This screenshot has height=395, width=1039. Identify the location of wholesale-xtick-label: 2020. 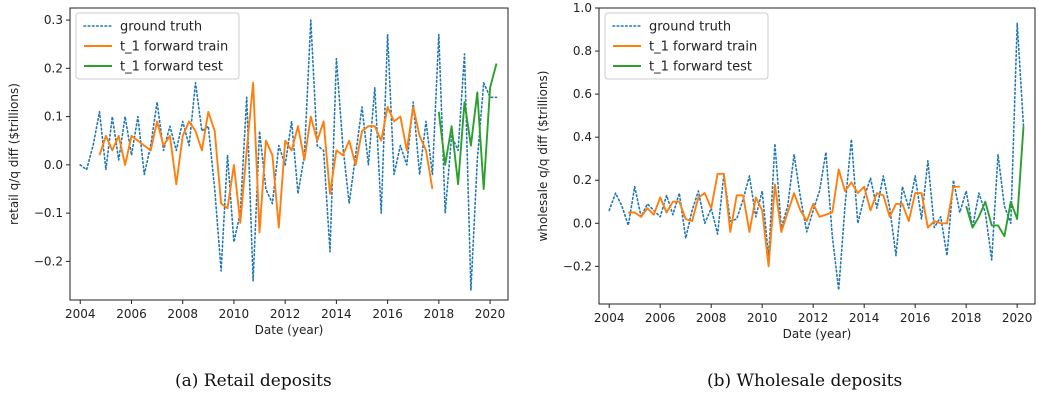
(1017, 318).